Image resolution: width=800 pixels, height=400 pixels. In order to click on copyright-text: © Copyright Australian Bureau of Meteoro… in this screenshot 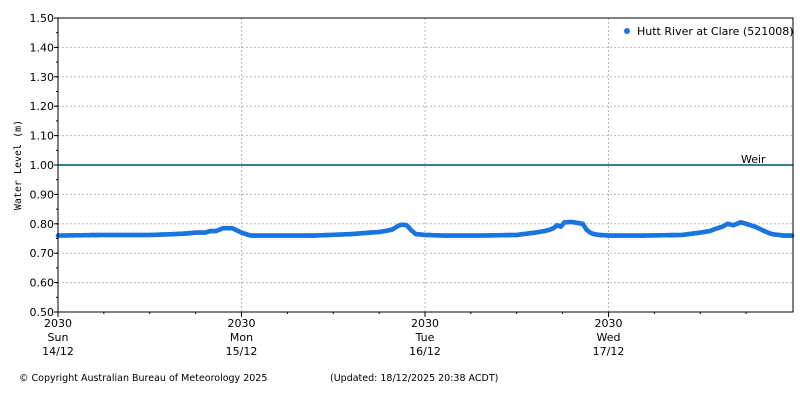, I will do `click(143, 378)`.